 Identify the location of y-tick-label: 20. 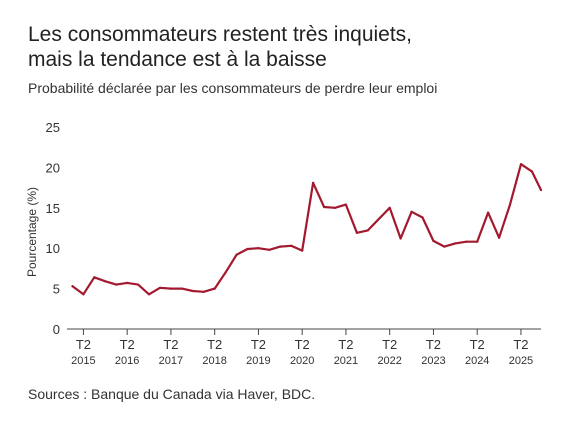
(53, 167).